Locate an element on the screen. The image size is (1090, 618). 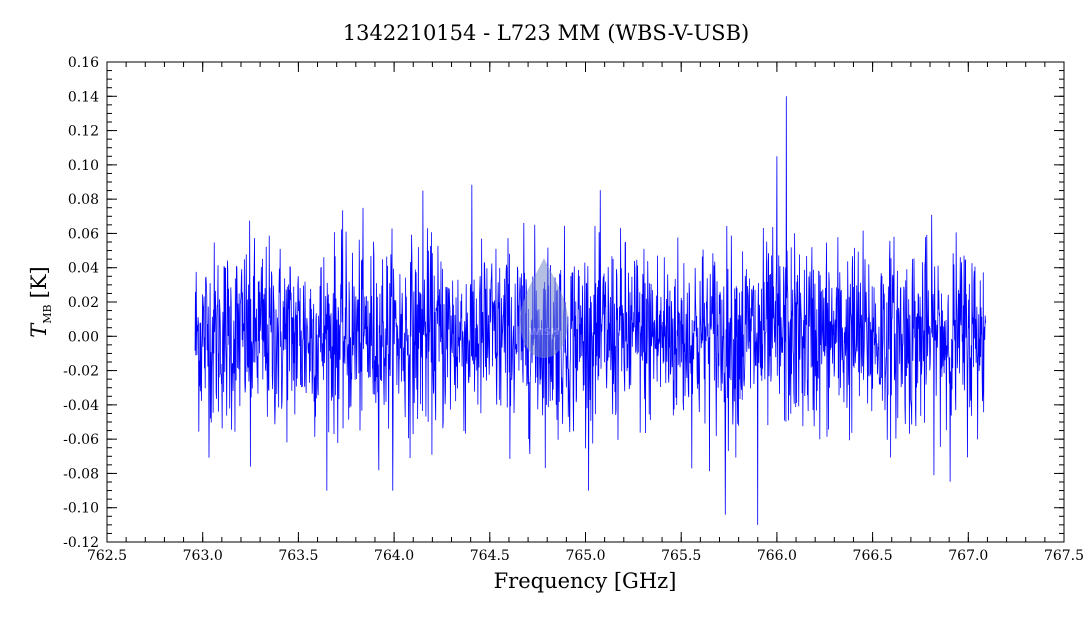
x-tick-label: 763.0 is located at coordinates (203, 556).